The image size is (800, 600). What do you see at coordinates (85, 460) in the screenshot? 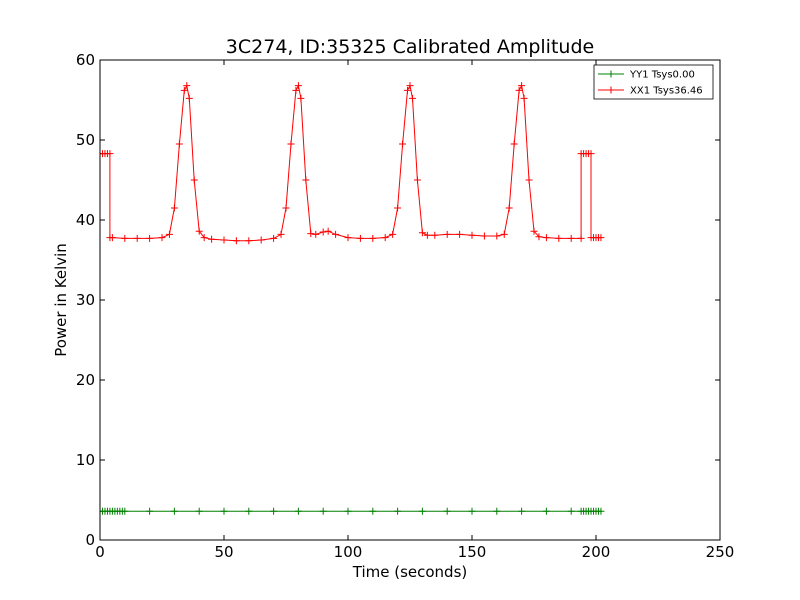
I see `y-tick-label: 10` at bounding box center [85, 460].